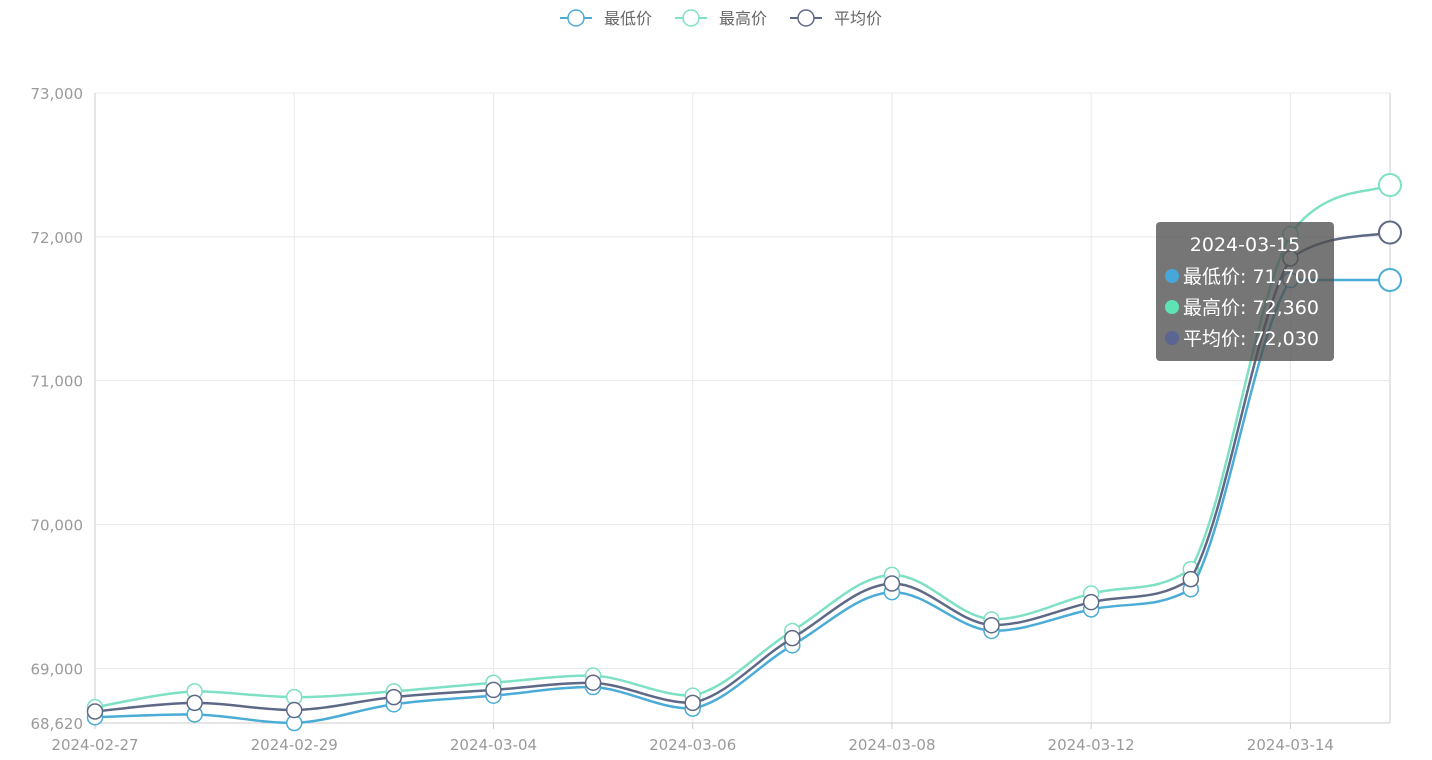  I want to click on legend-label: 最高价, so click(743, 18).